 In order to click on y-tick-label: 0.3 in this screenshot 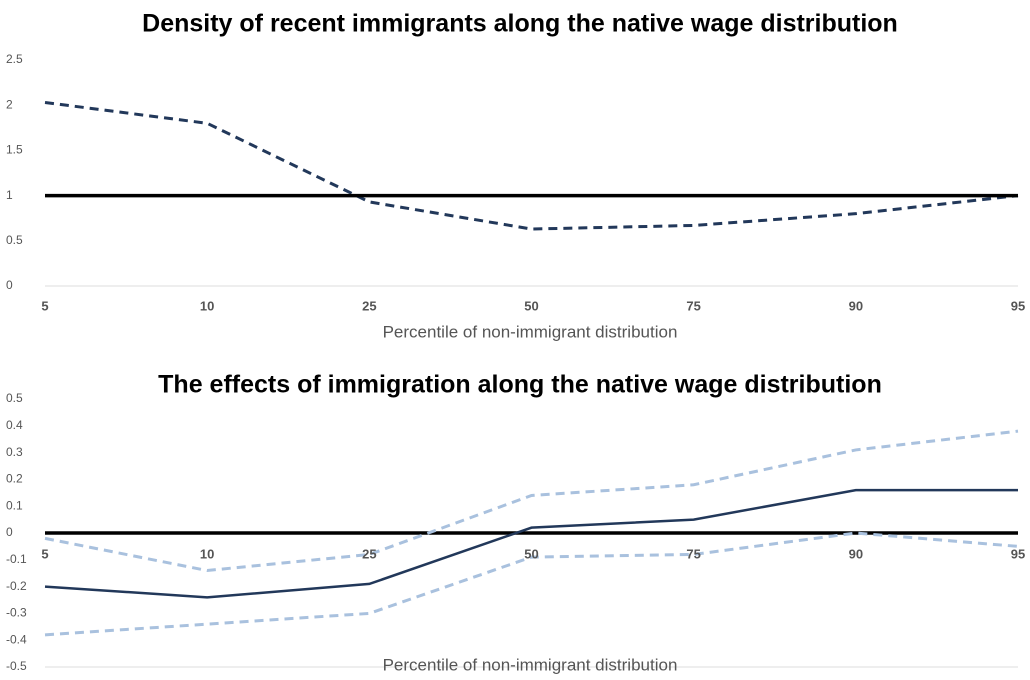, I will do `click(14, 452)`.